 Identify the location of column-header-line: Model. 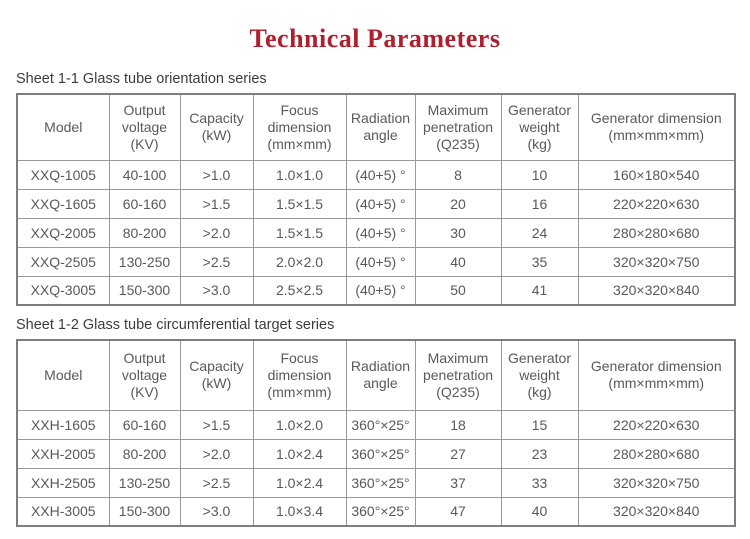
(63, 374).